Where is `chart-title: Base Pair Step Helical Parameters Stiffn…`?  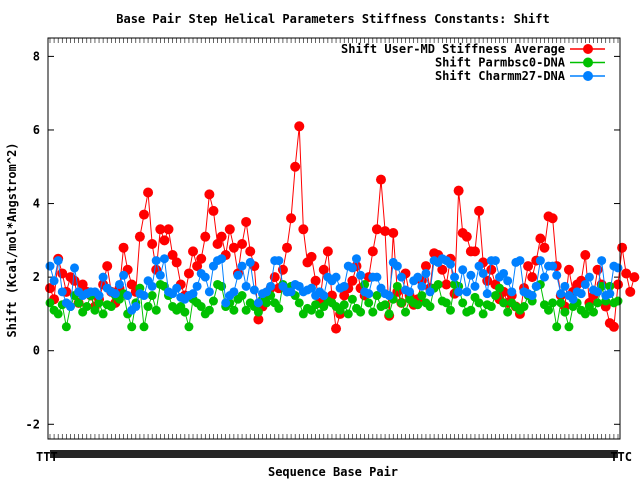 chart-title: Base Pair Step Helical Parameters Stiffn… is located at coordinates (332, 19).